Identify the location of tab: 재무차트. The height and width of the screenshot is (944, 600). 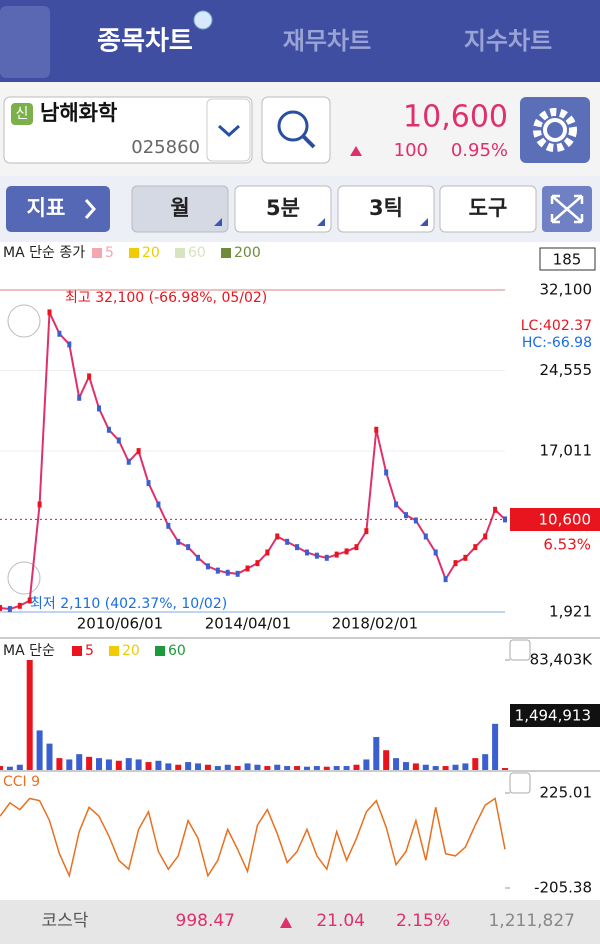
(327, 41).